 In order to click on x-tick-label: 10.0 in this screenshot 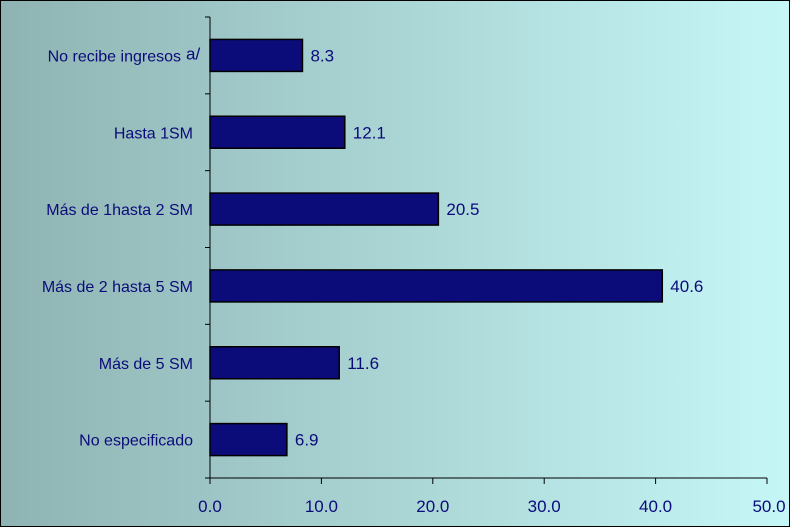, I will do `click(321, 506)`.